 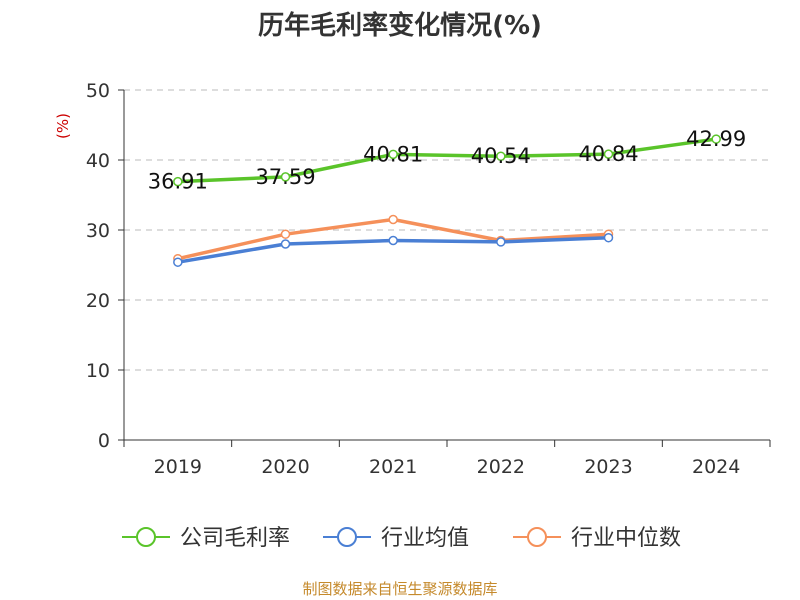 I want to click on y-axis-label: (%), so click(x=63, y=126).